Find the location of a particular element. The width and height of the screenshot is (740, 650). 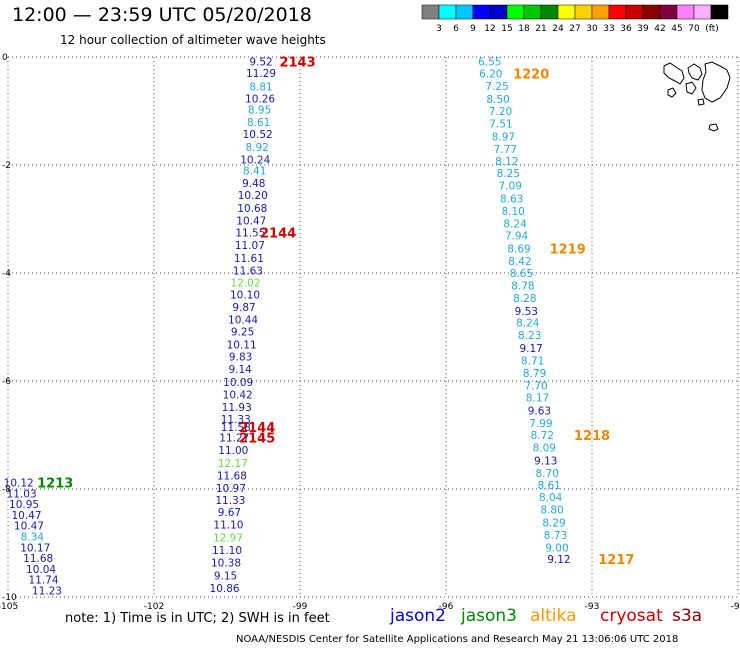

wave-height-value: 10.24 is located at coordinates (255, 161).